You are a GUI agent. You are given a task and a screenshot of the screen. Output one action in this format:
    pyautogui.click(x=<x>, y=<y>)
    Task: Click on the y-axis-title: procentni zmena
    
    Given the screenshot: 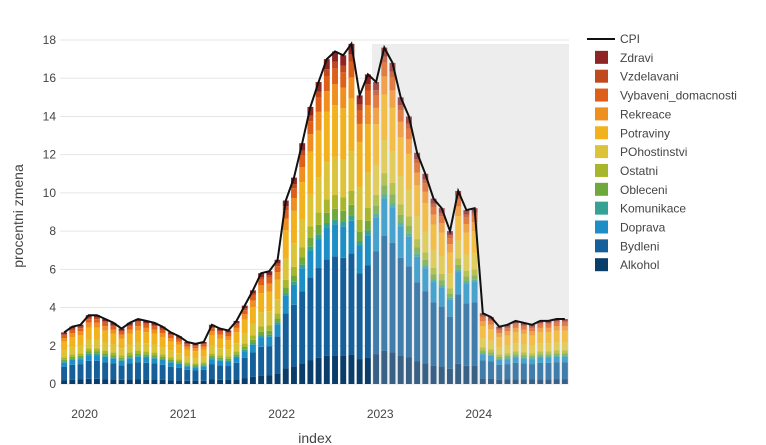 What is the action you would take?
    pyautogui.click(x=18, y=216)
    